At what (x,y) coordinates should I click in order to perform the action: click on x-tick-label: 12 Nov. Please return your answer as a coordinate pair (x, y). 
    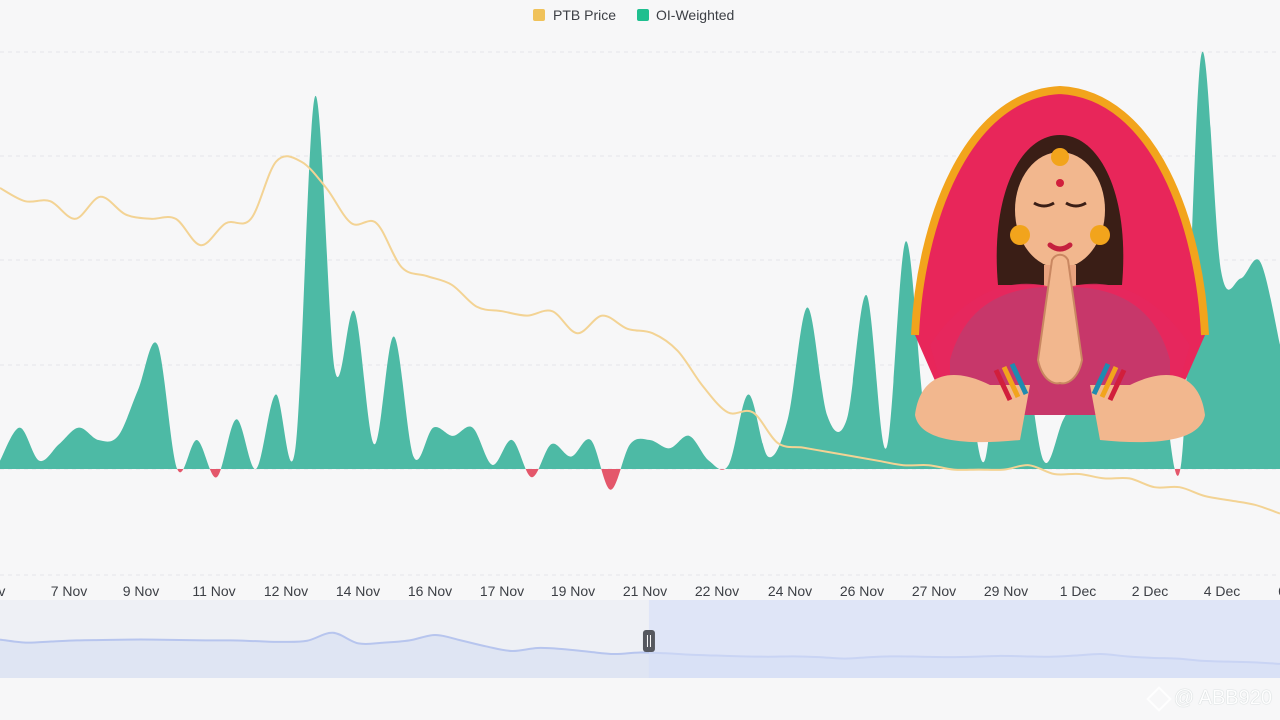
    Looking at the image, I should click on (286, 591).